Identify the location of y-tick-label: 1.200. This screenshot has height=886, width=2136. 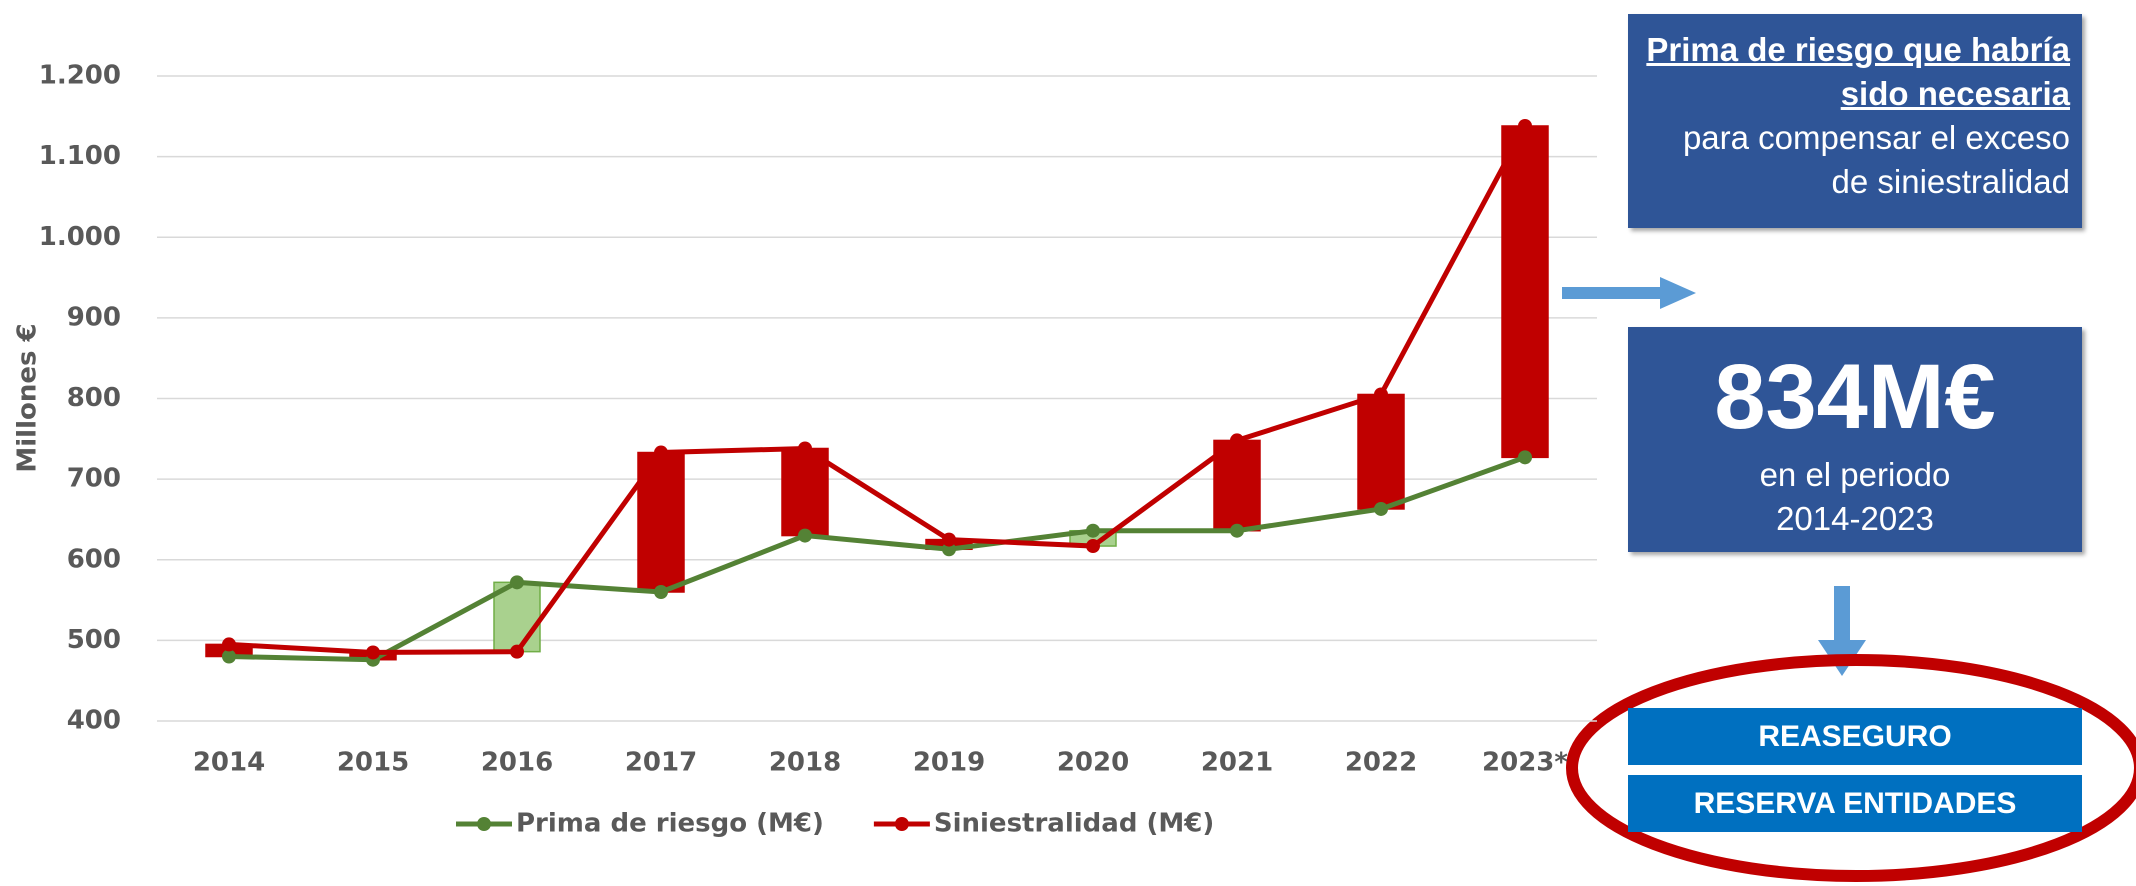
(80, 76).